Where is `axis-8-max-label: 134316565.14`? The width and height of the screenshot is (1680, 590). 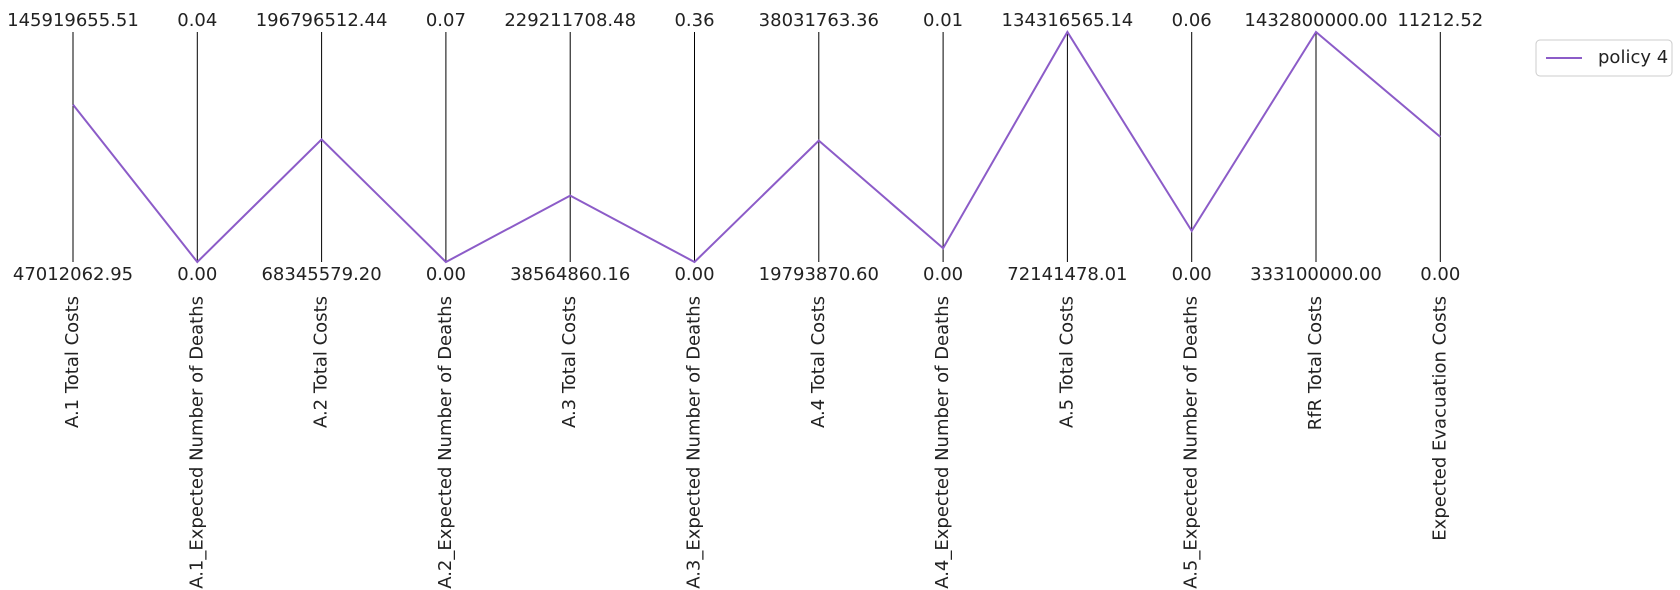 axis-8-max-label: 134316565.14 is located at coordinates (1068, 20).